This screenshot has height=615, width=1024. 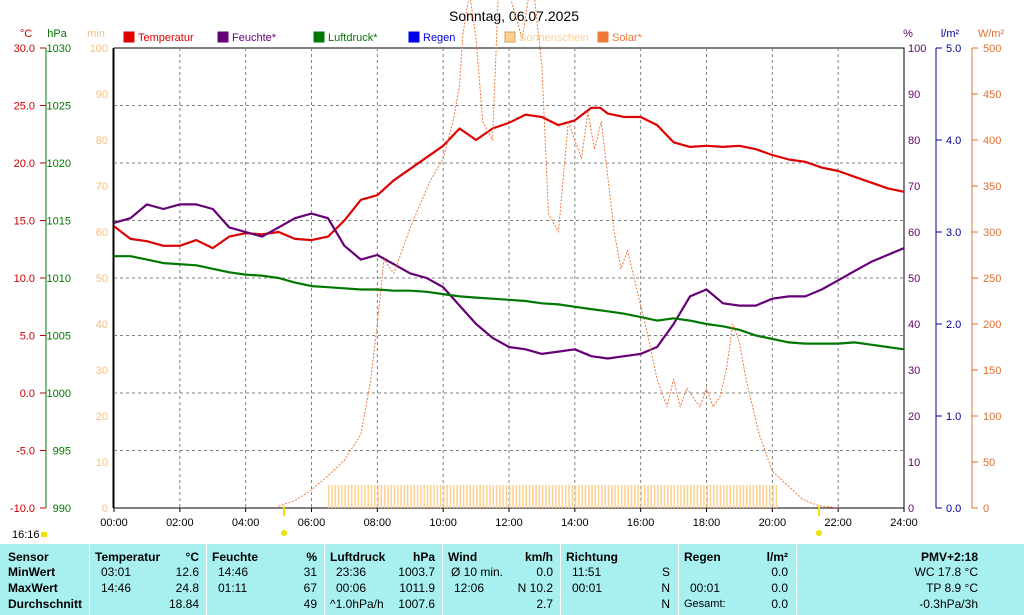 What do you see at coordinates (953, 325) in the screenshot?
I see `rain-tick-label: 2.0` at bounding box center [953, 325].